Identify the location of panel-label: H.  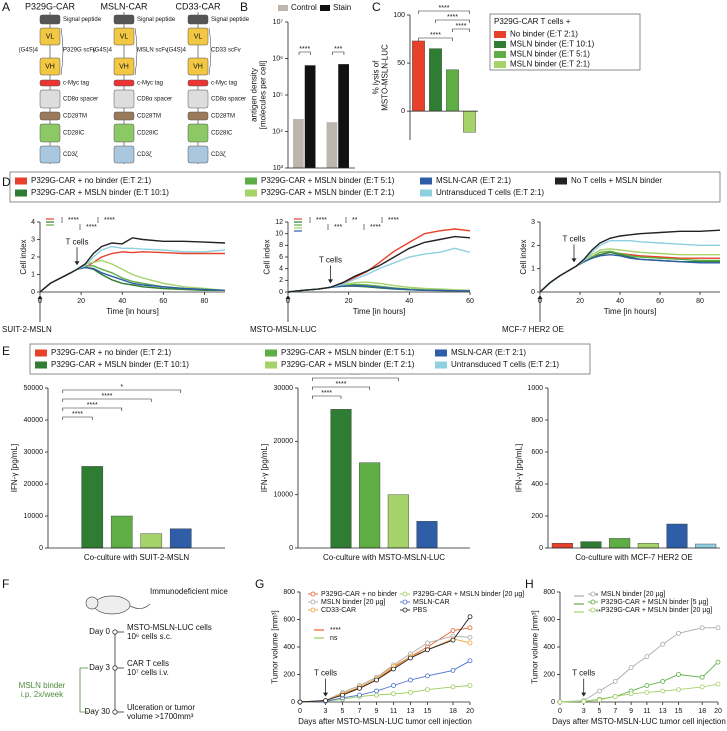
(529, 584).